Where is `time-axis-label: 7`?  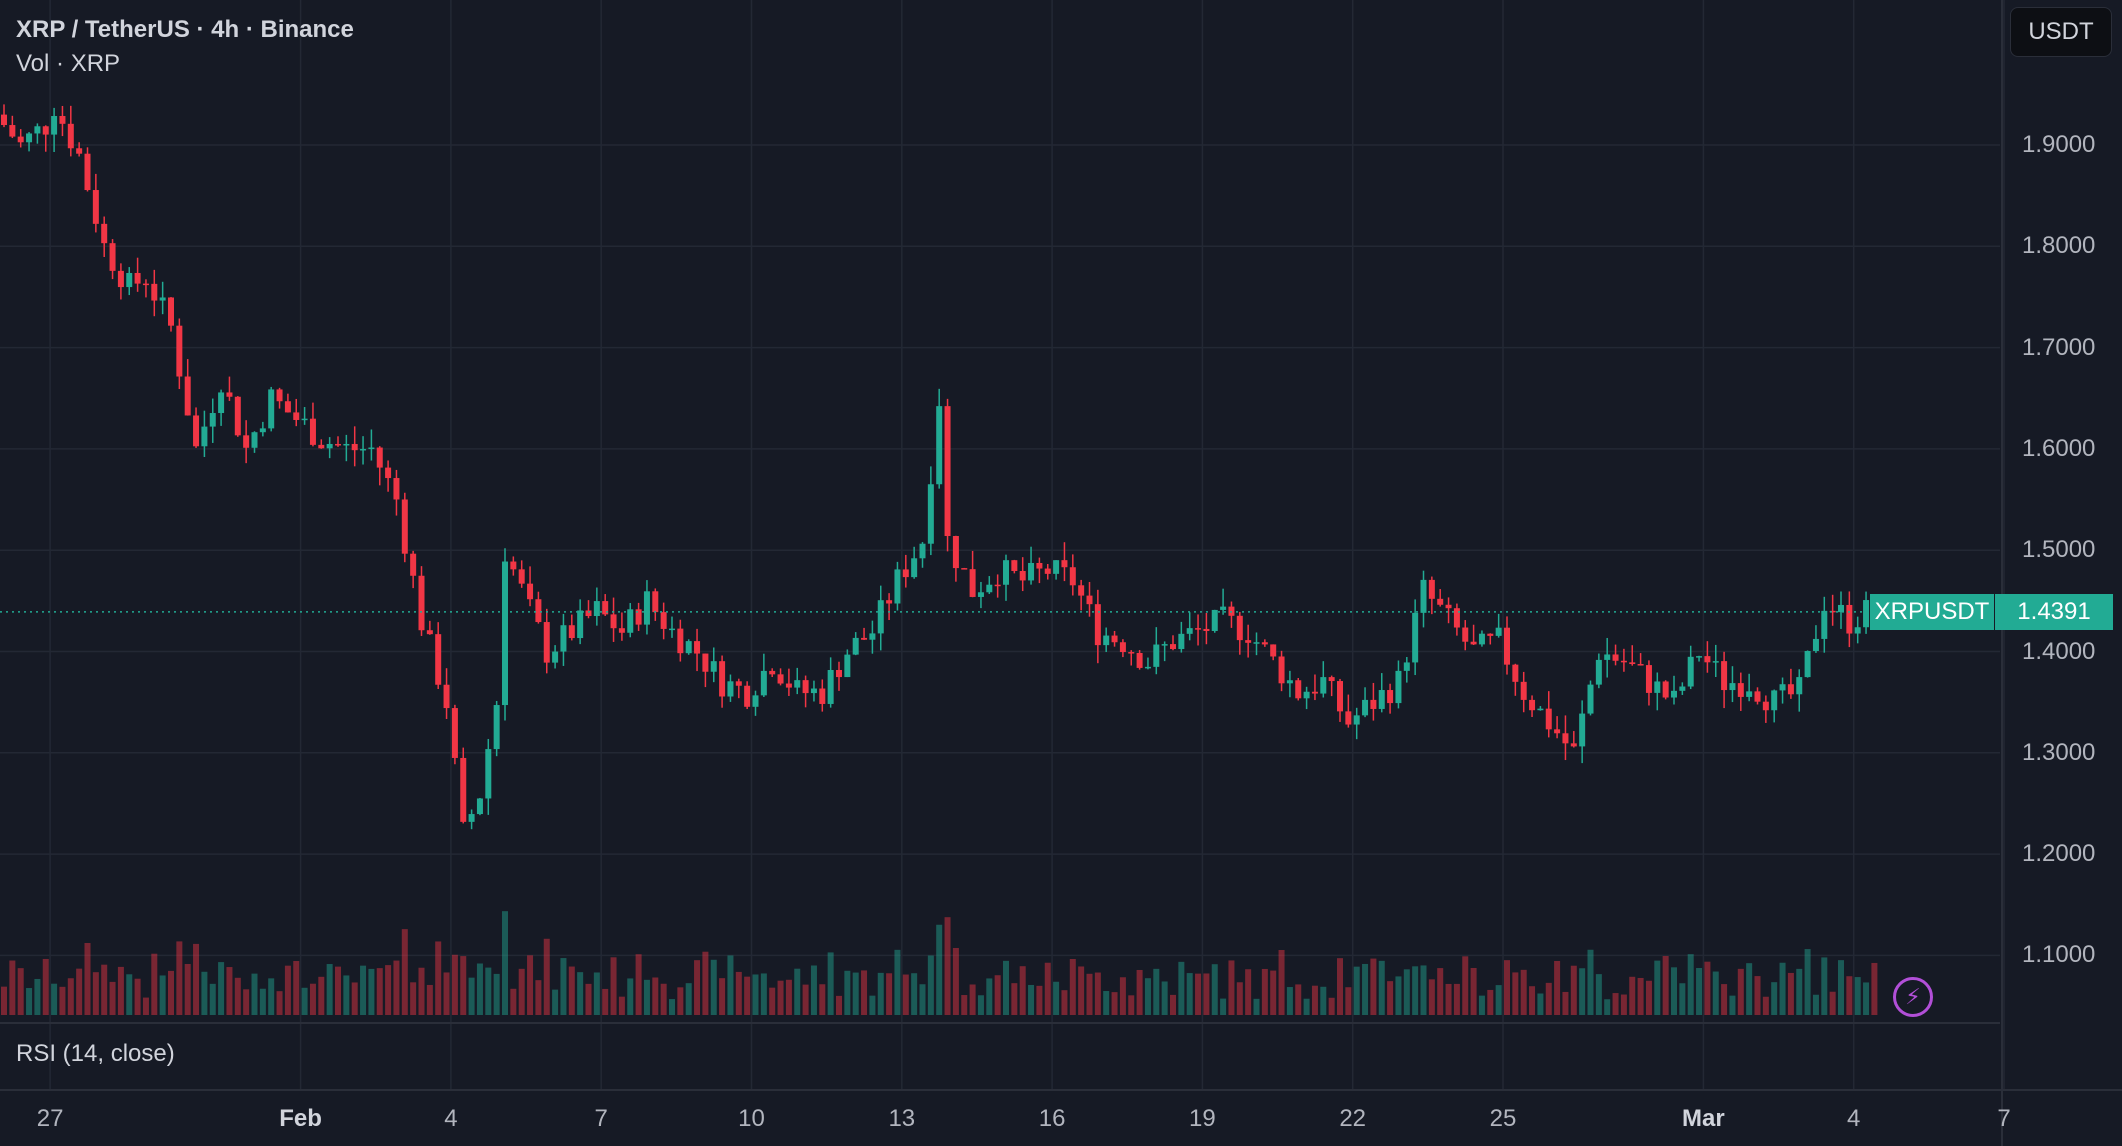
time-axis-label: 7 is located at coordinates (601, 1118).